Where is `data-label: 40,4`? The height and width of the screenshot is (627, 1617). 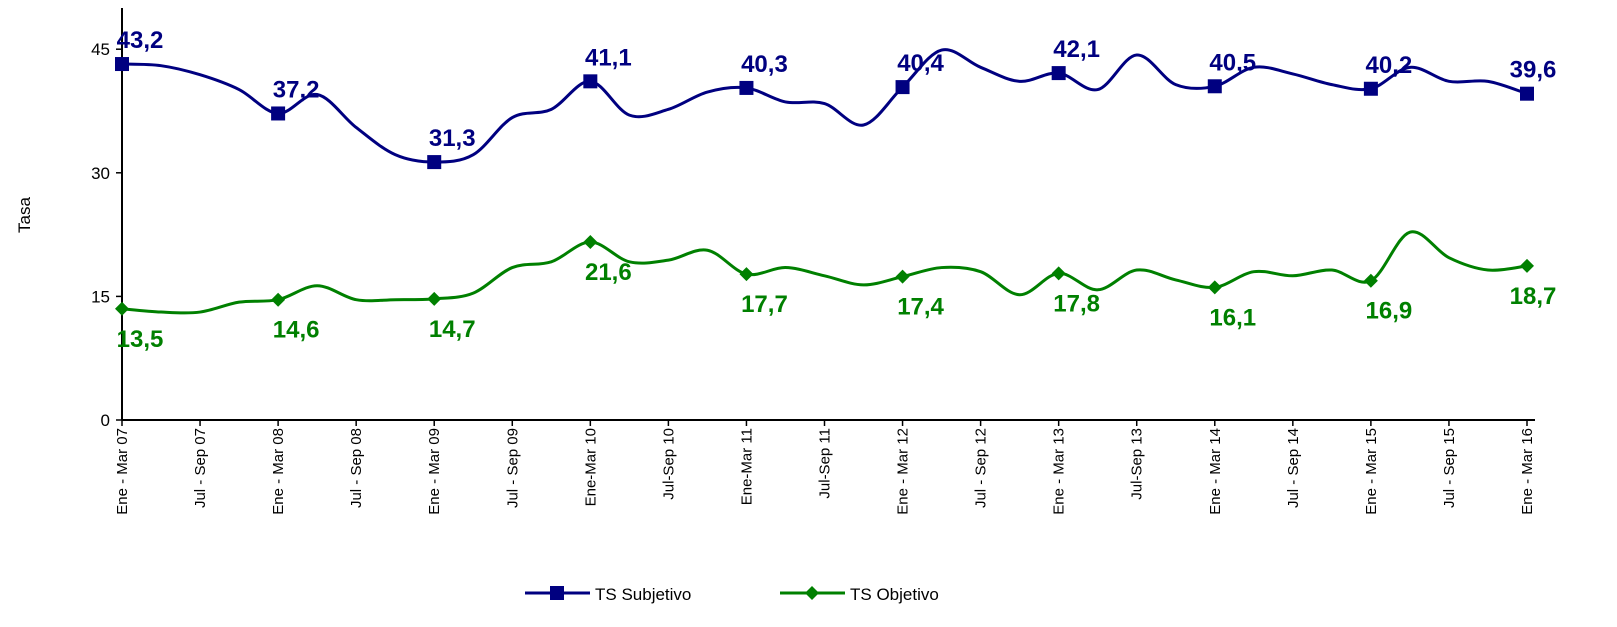
data-label: 40,4 is located at coordinates (920, 63).